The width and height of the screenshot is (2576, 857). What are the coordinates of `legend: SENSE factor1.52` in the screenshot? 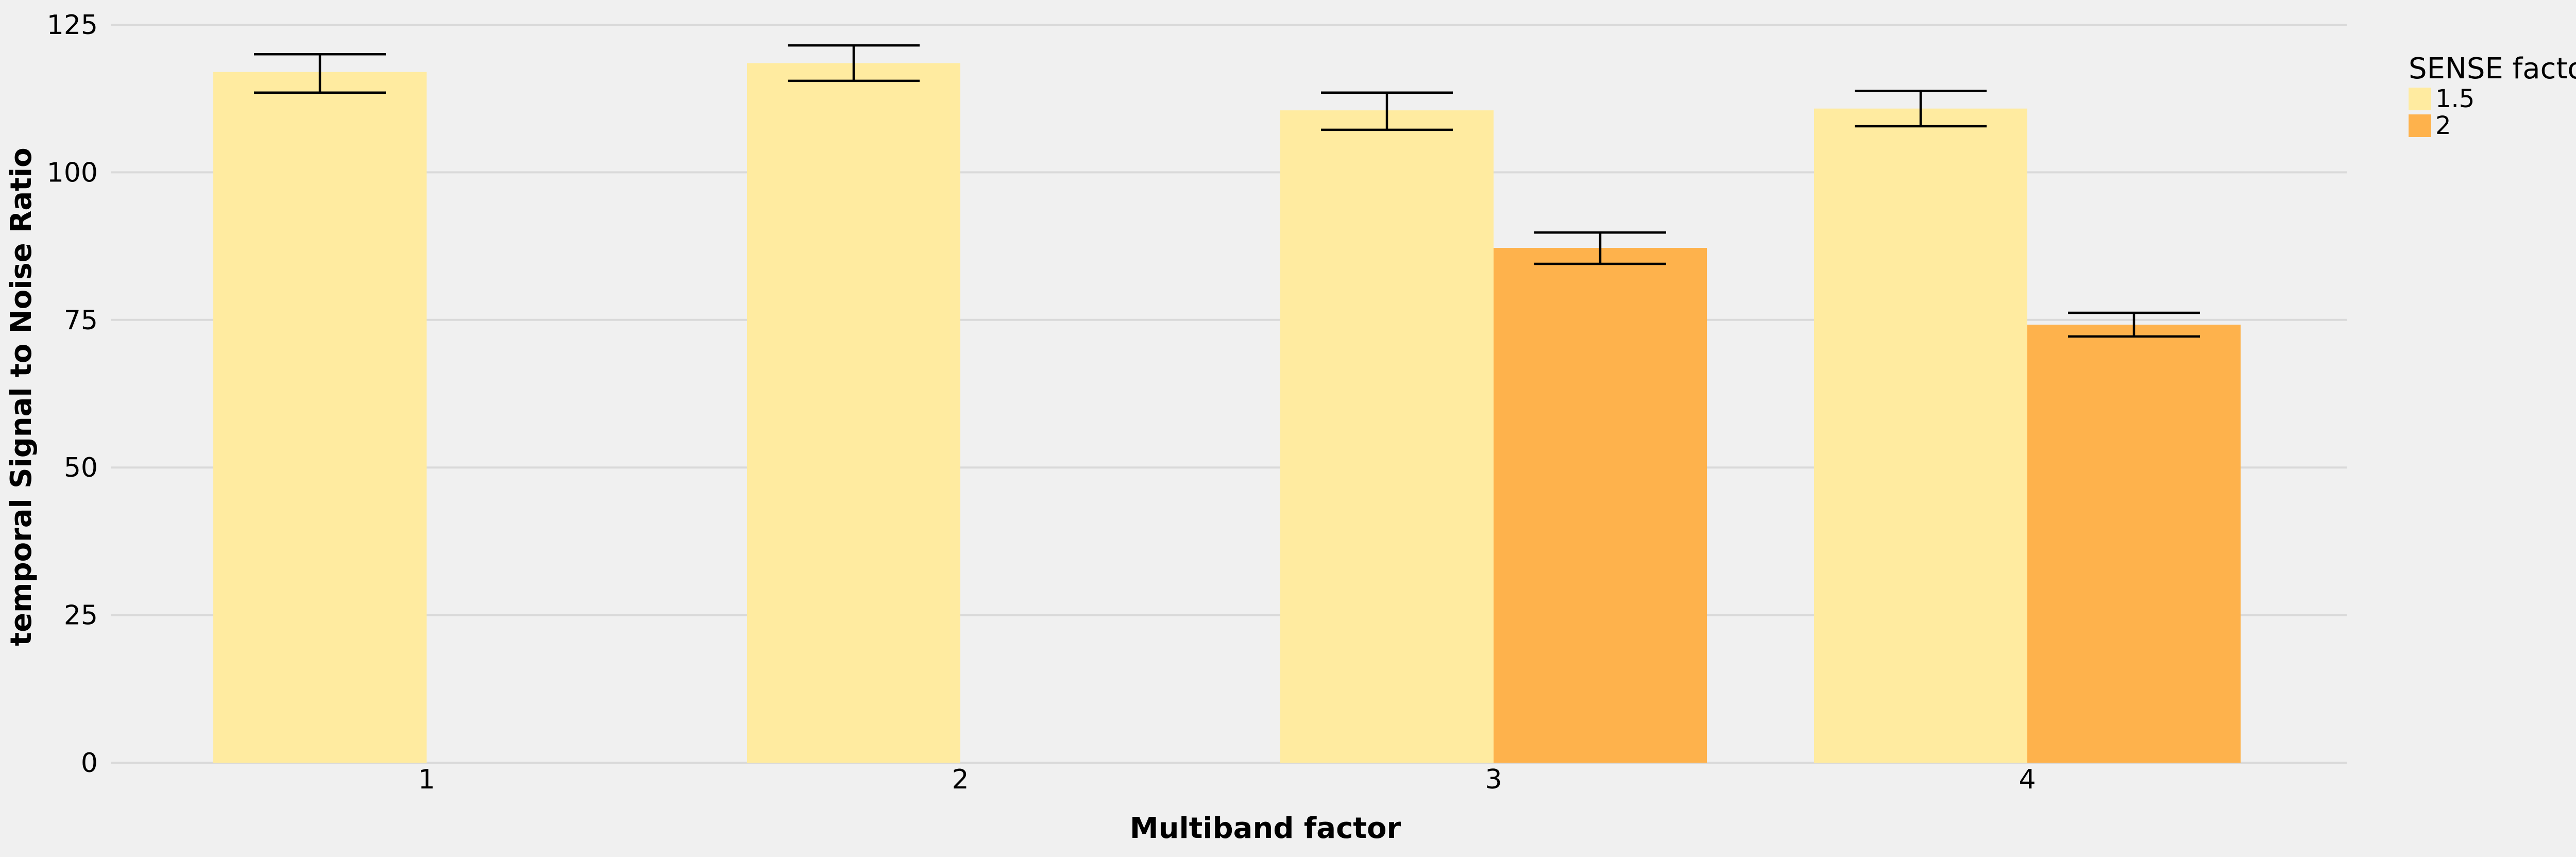 It's located at (2492, 96).